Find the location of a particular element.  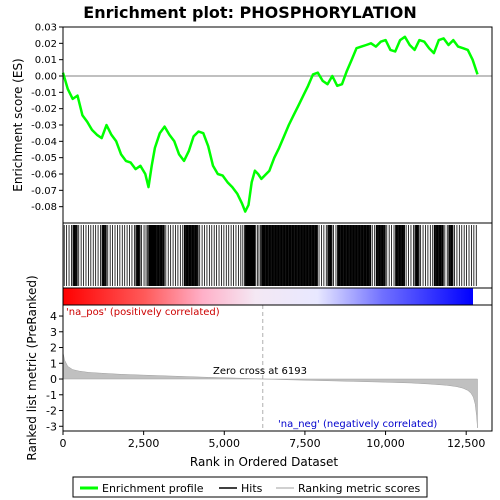

es-y-tick-label: 0.03 is located at coordinates (46, 28).